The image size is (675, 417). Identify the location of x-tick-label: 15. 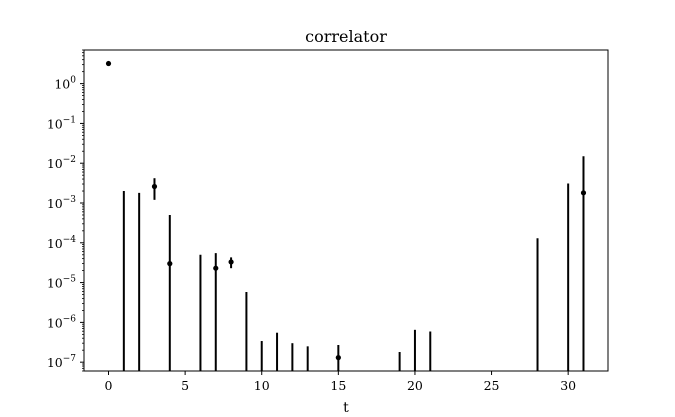
(338, 385).